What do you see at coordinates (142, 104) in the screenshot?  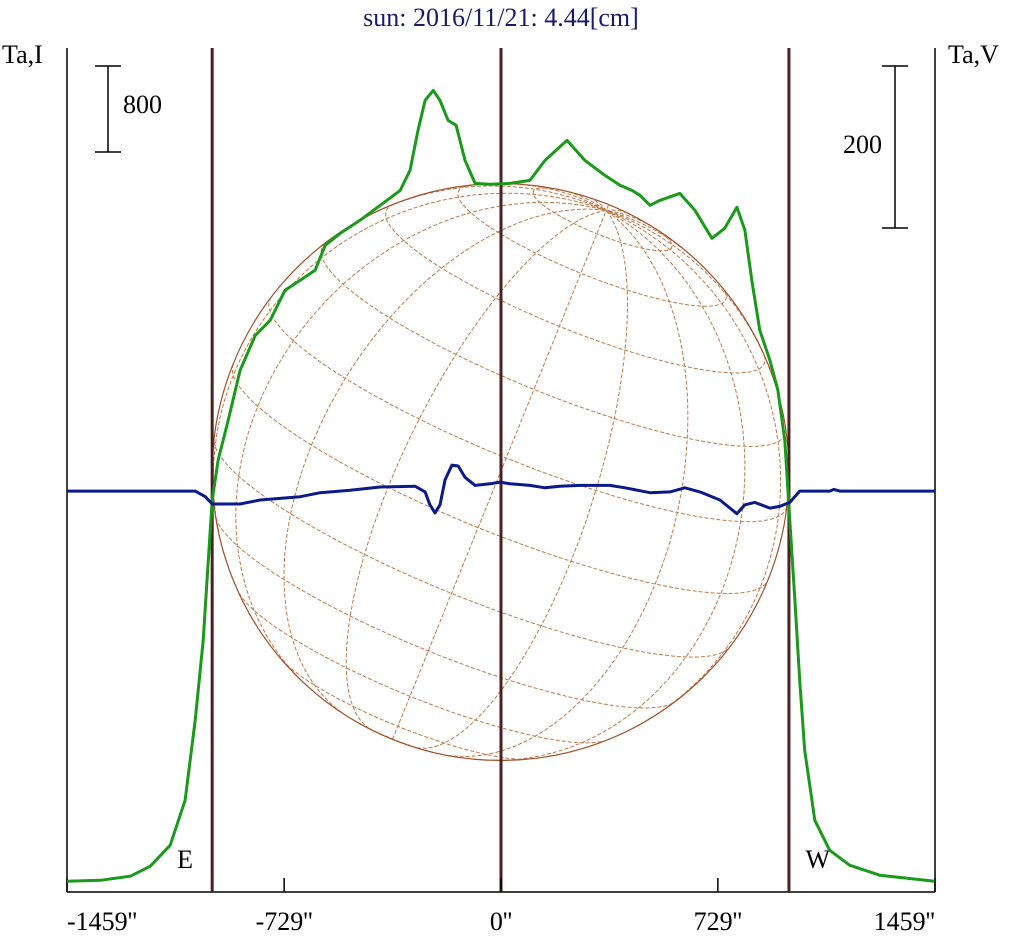 I see `scale-bar-label: 800` at bounding box center [142, 104].